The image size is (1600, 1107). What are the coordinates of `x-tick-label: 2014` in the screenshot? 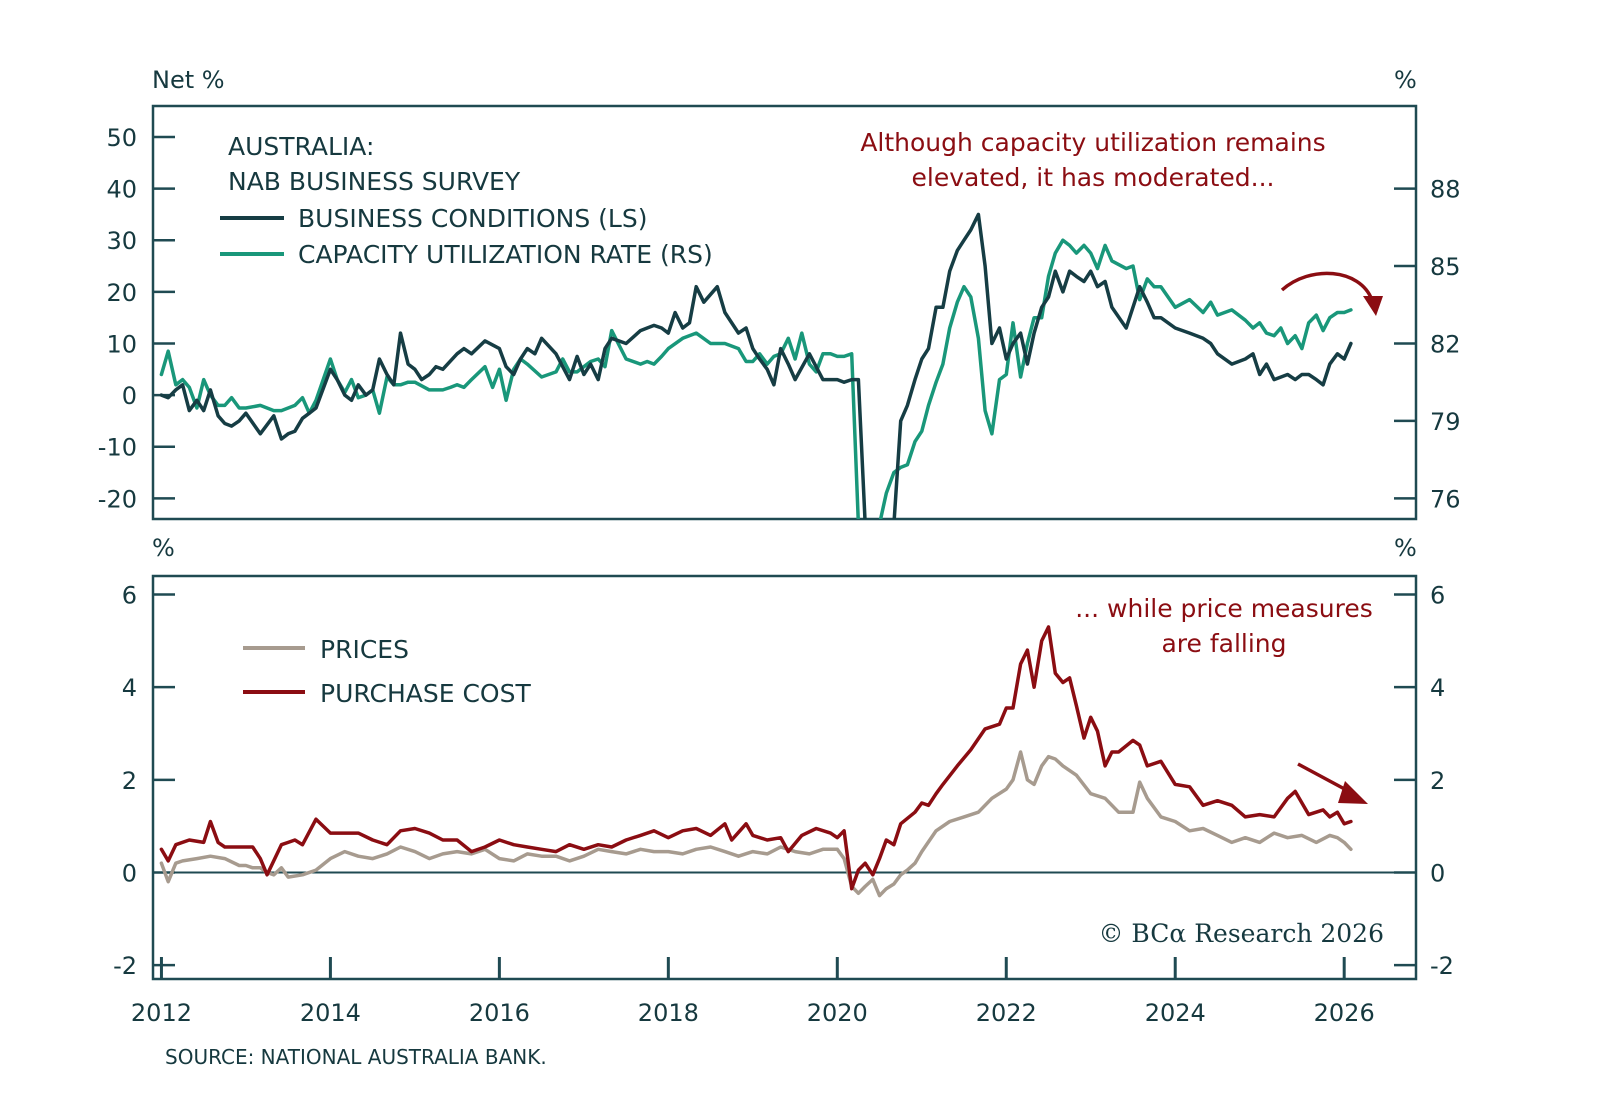 It's located at (330, 1013).